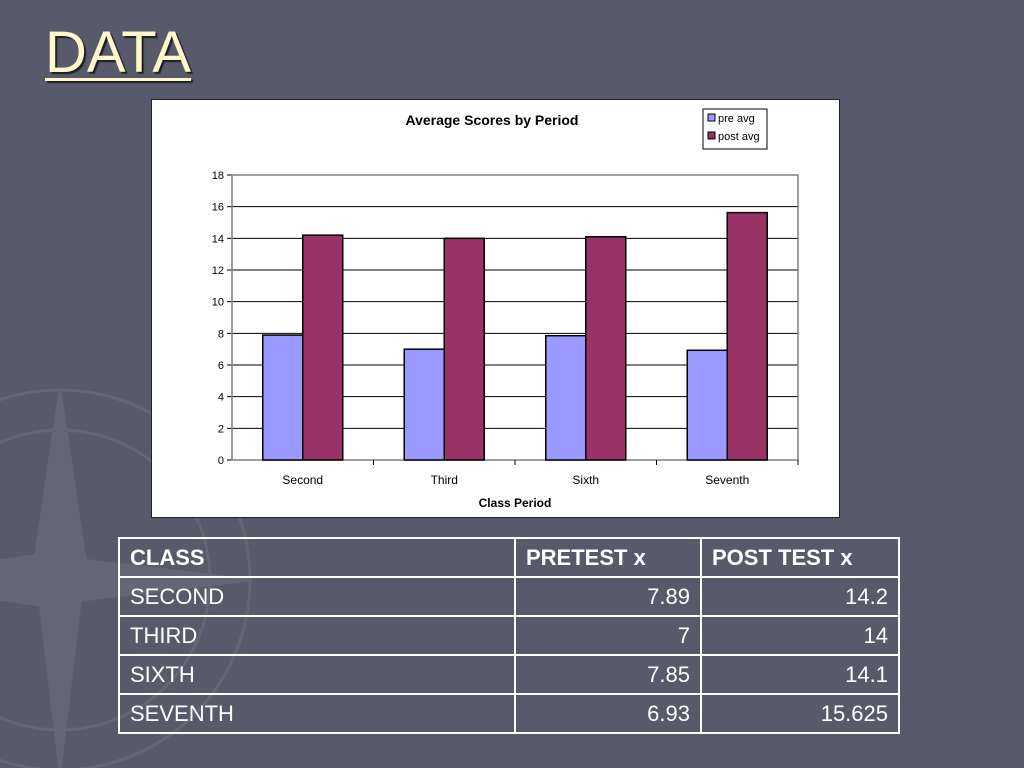 This screenshot has height=768, width=1024. Describe the element at coordinates (608, 557) in the screenshot. I see `header-pretest: PRETEST x` at that location.